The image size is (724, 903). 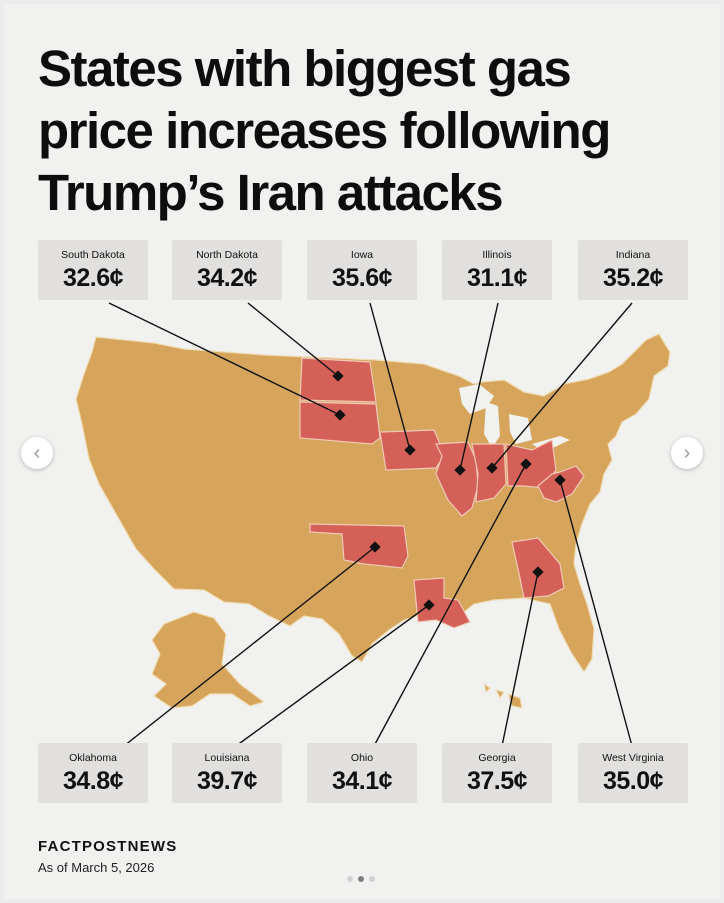 What do you see at coordinates (375, 547) in the screenshot?
I see `marker-oklahoma` at bounding box center [375, 547].